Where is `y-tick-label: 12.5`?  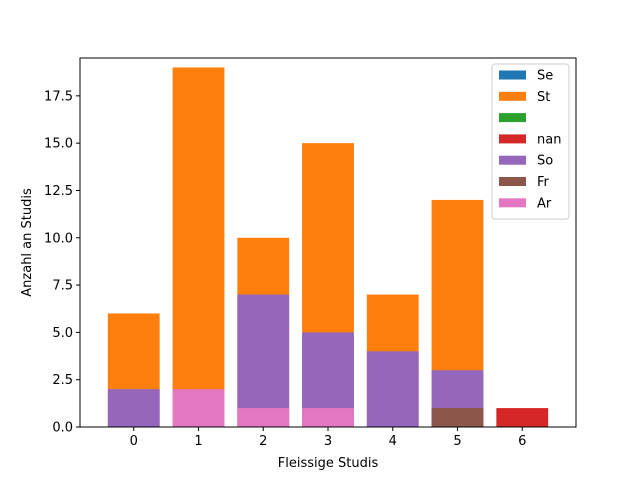 y-tick-label: 12.5 is located at coordinates (58, 191).